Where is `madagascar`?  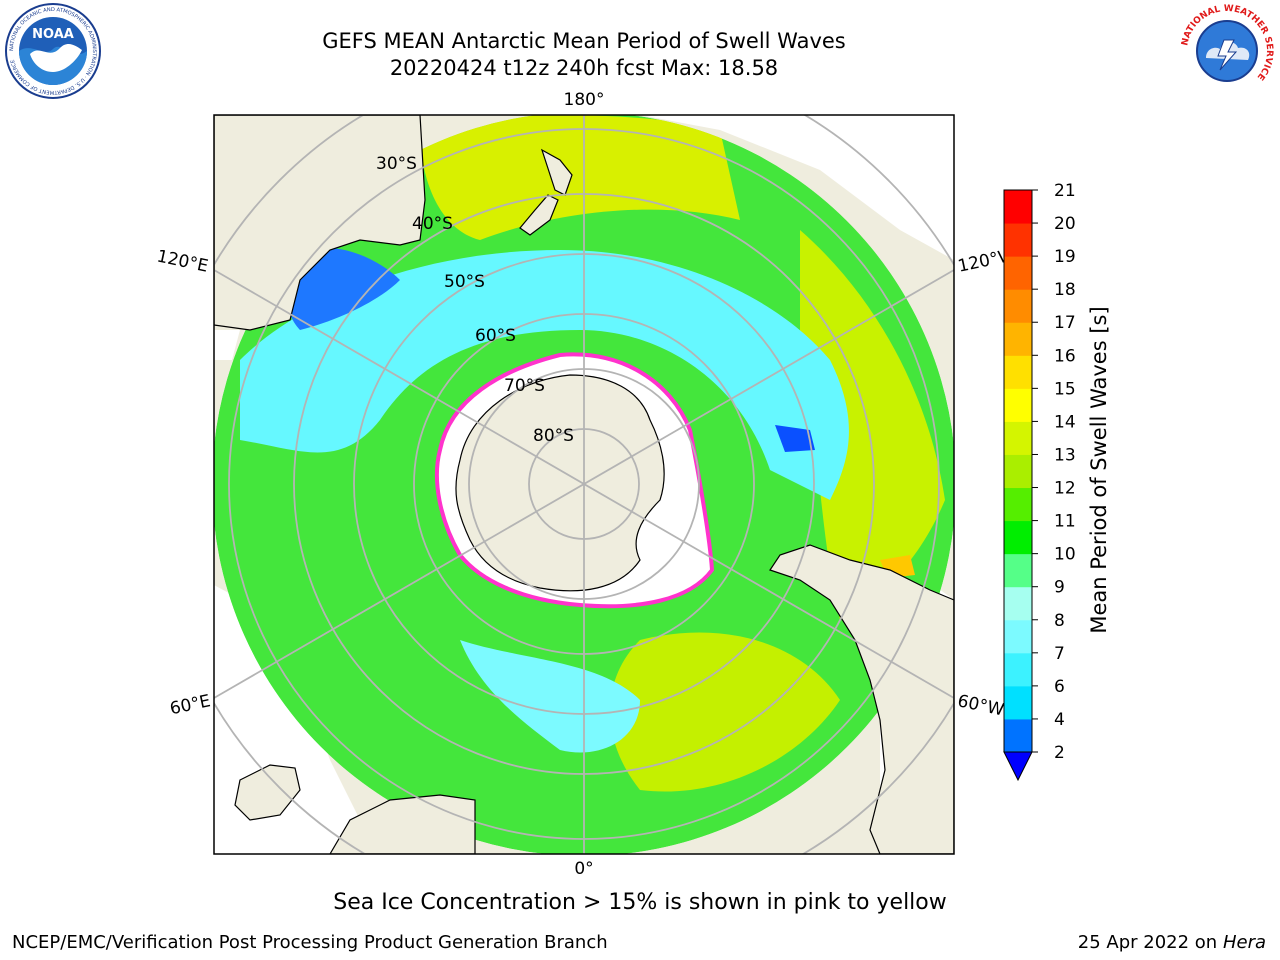
madagascar is located at coordinates (267, 792).